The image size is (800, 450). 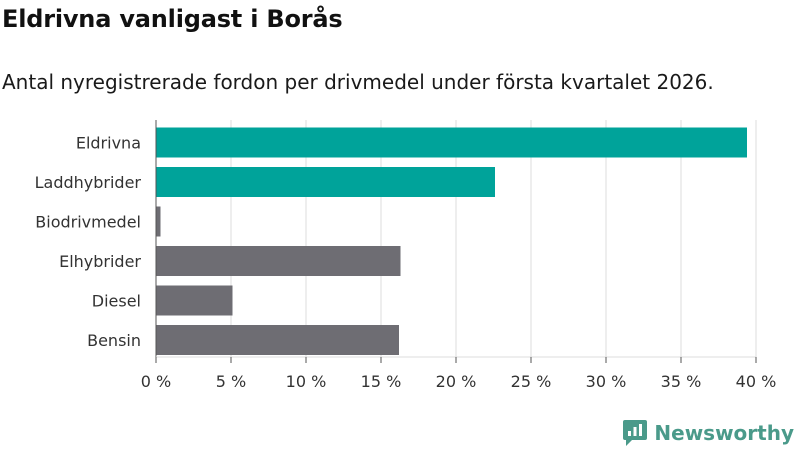 I want to click on bar-biodrivmedel, so click(x=158, y=221).